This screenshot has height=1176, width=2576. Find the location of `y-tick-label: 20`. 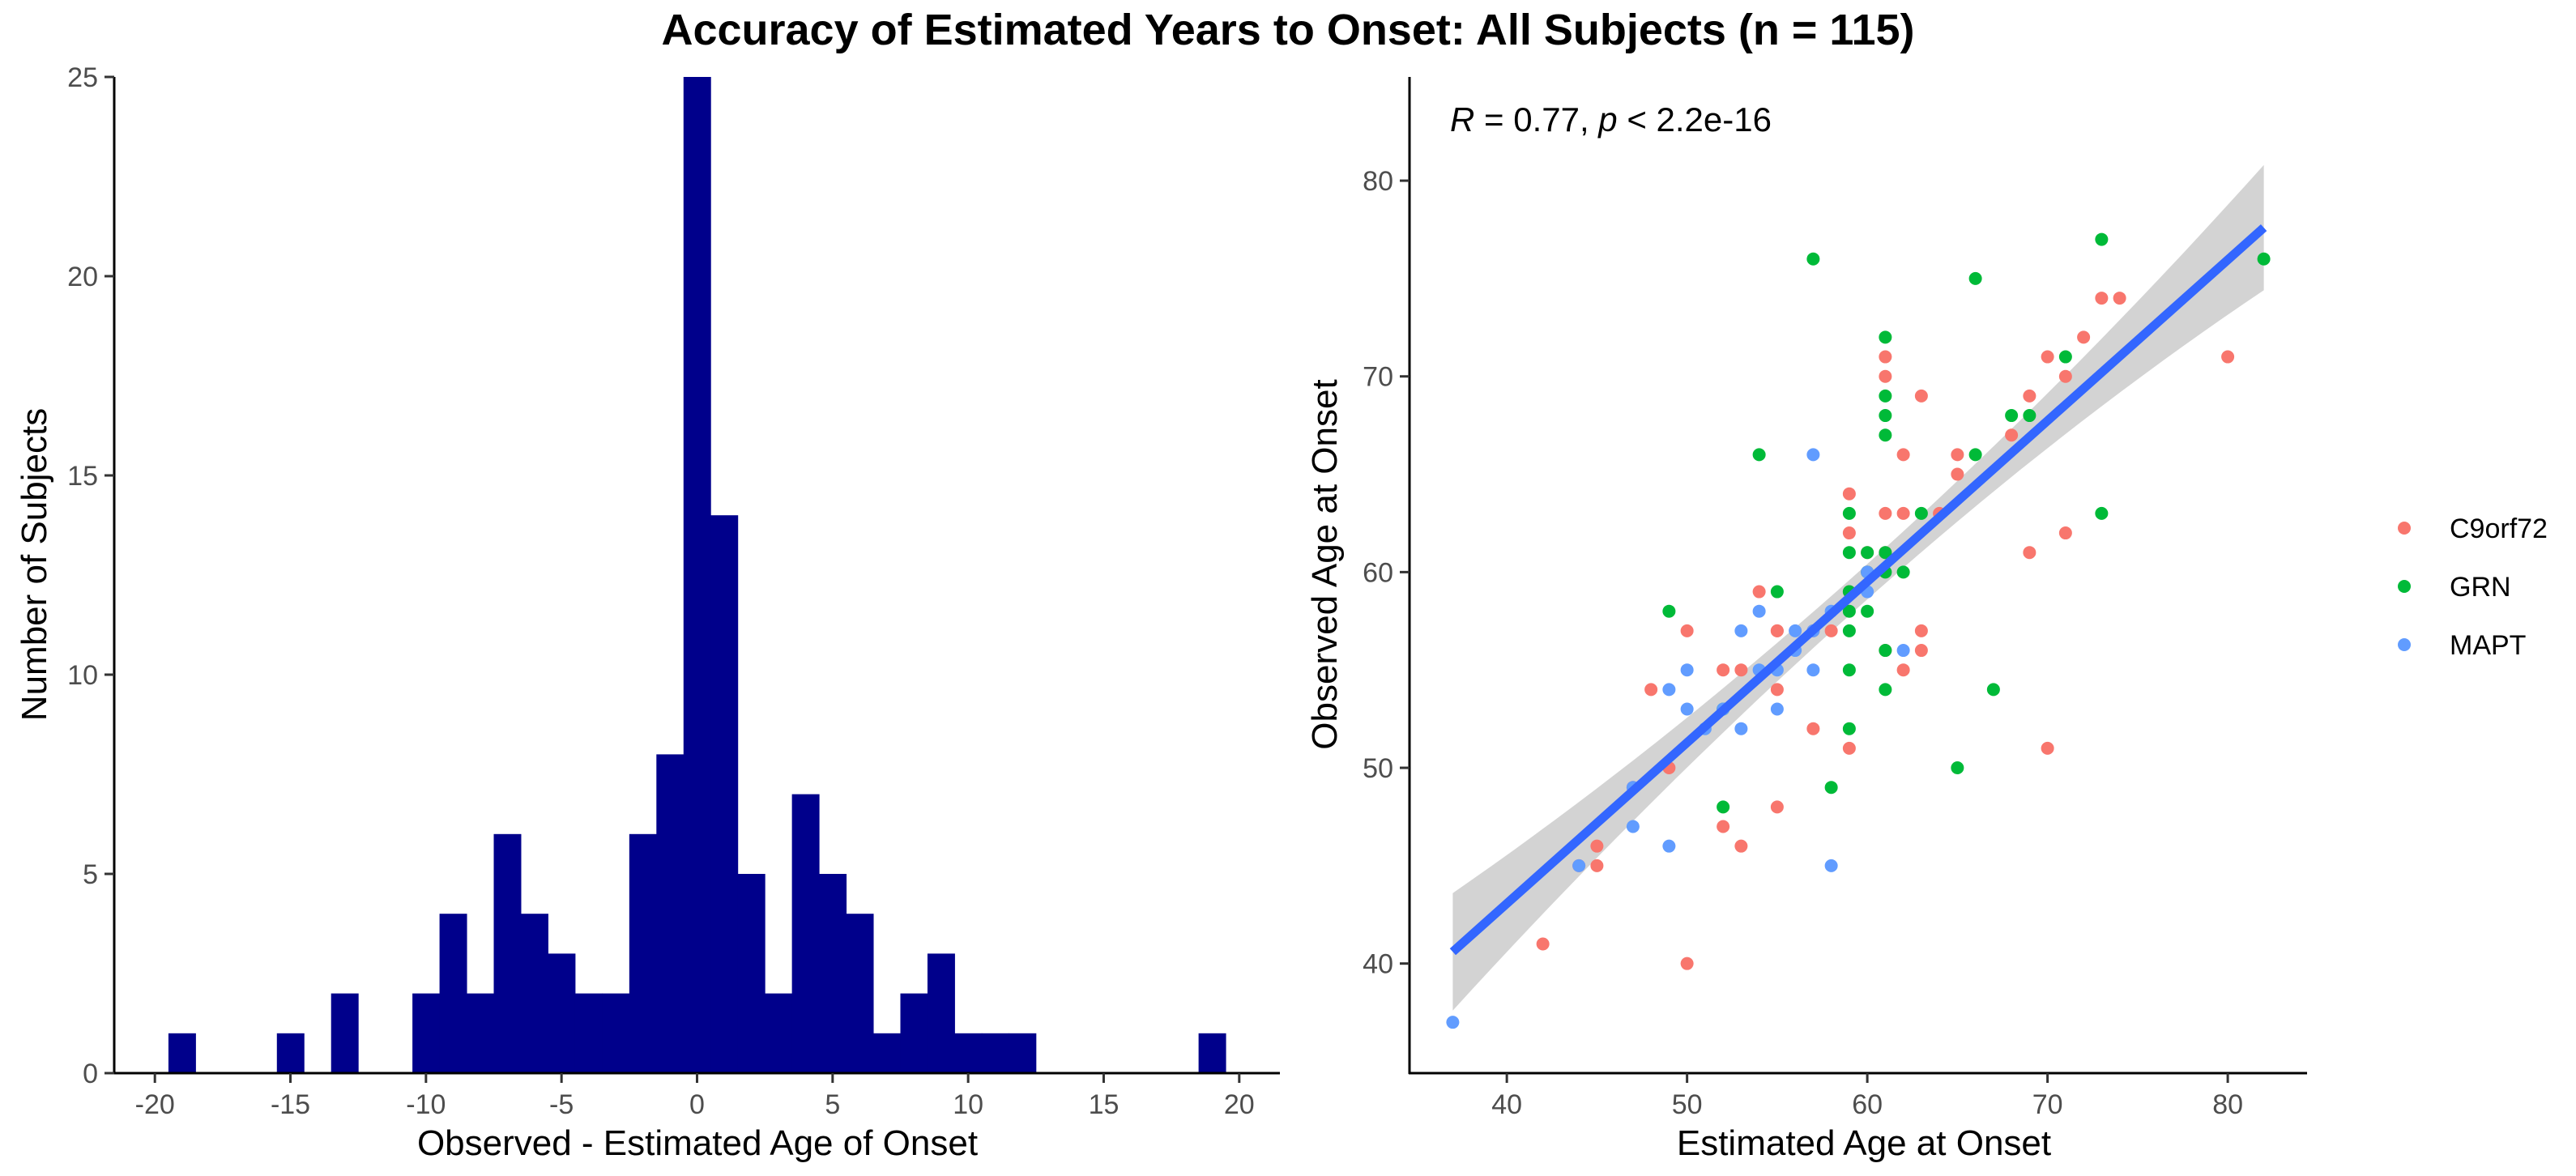

y-tick-label: 20 is located at coordinates (83, 277).